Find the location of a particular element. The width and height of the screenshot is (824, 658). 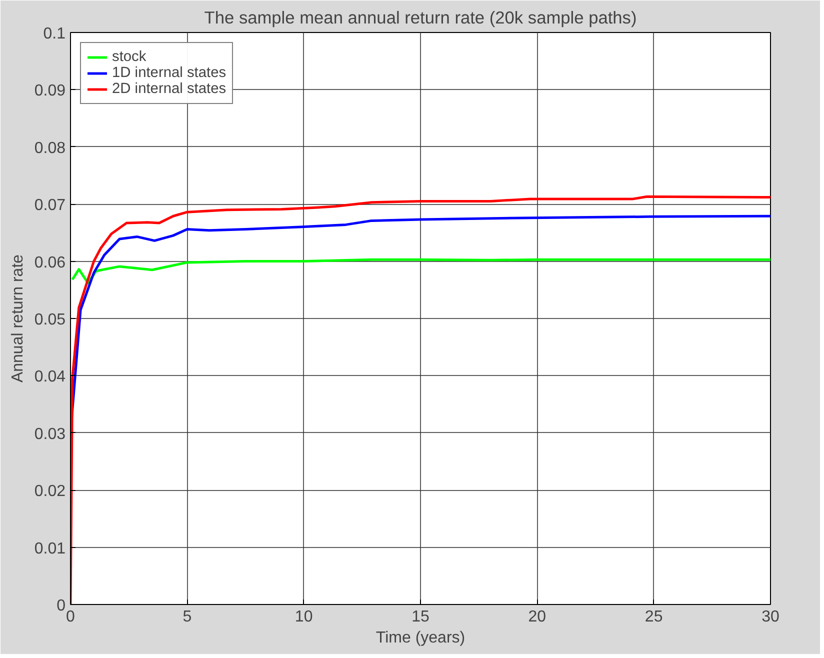

x-tick-label: 5 is located at coordinates (187, 617).